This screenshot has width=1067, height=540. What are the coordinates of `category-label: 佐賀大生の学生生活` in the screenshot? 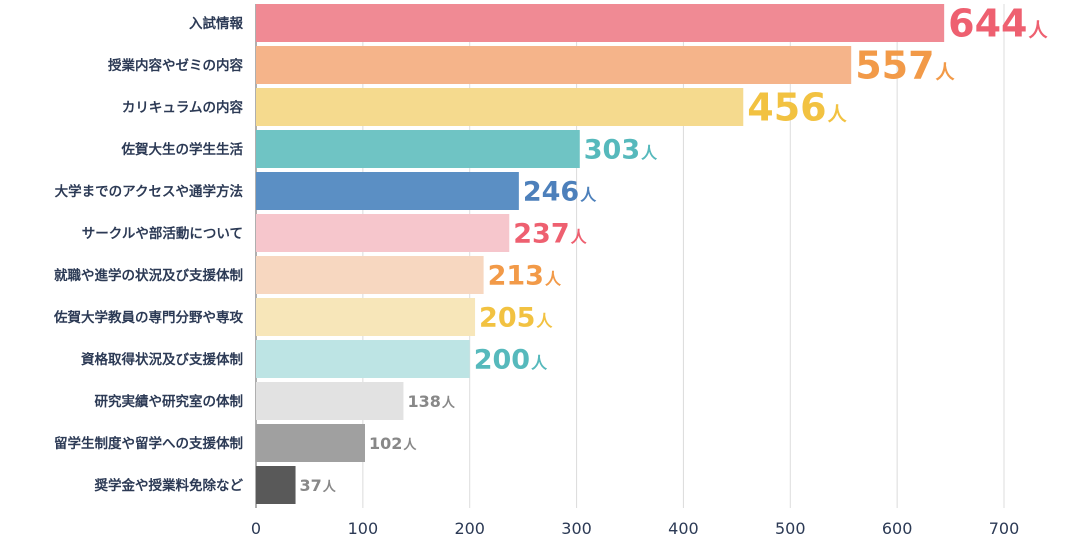 It's located at (182, 149).